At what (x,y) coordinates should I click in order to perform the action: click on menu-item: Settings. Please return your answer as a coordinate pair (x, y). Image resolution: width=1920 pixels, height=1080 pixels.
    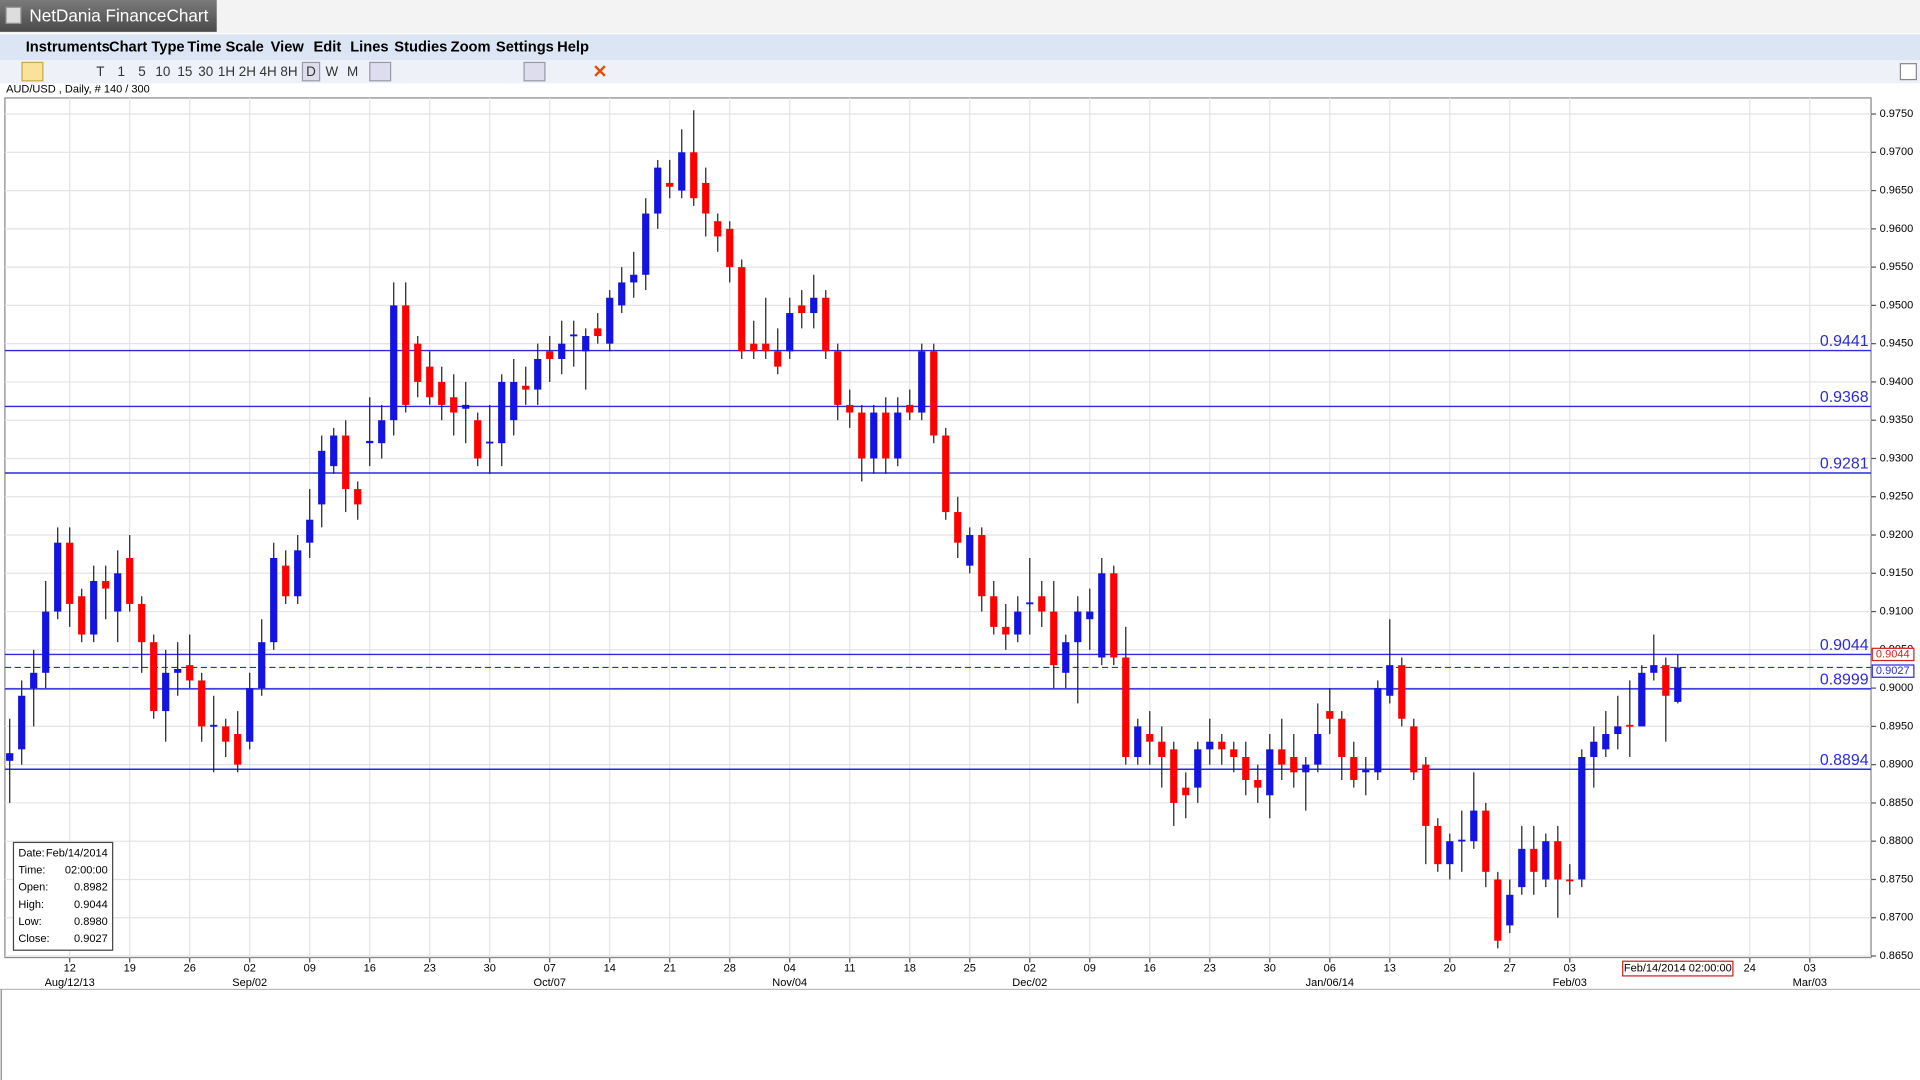
    Looking at the image, I should click on (525, 48).